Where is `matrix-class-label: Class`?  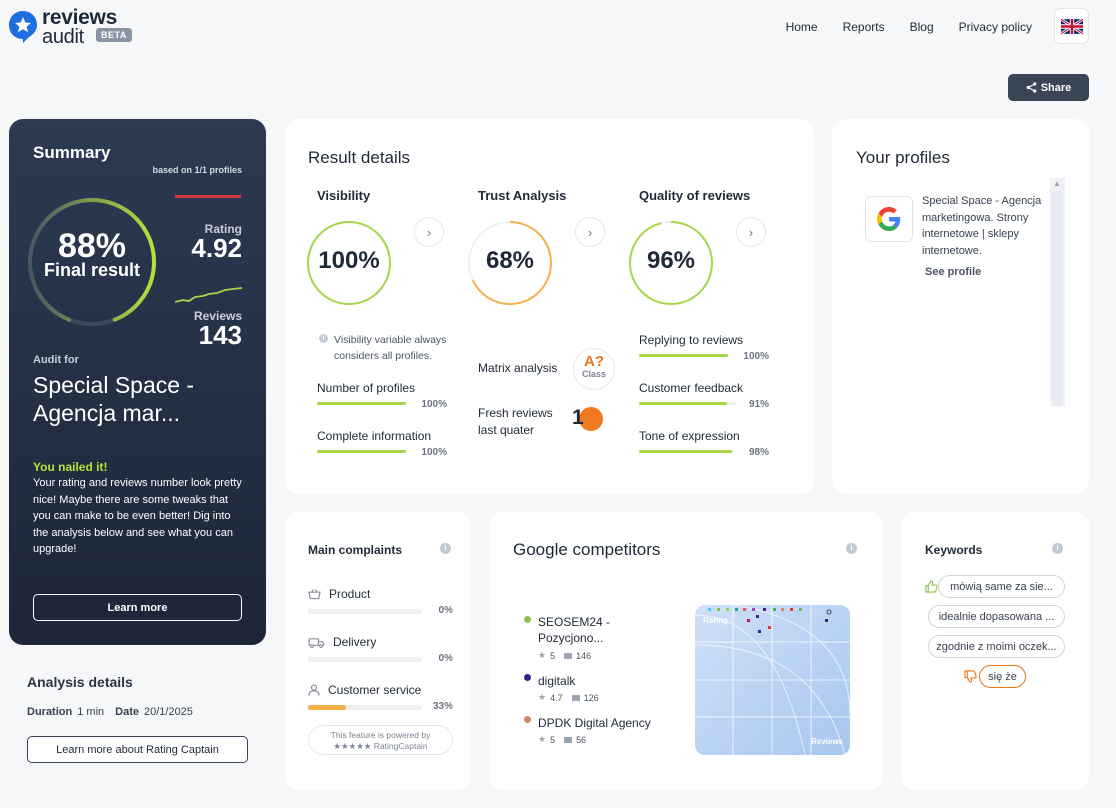
matrix-class-label: Class is located at coordinates (594, 374).